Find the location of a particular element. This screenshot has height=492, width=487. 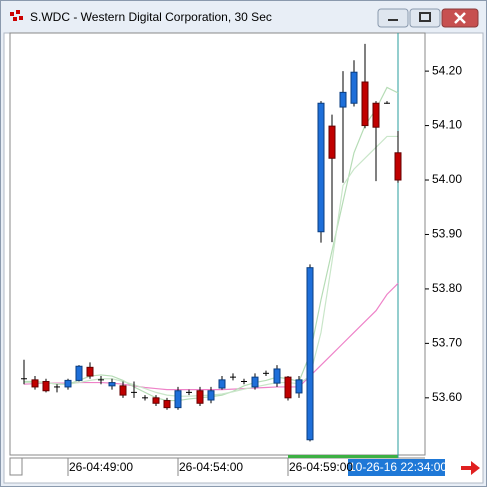

minimize-icon is located at coordinates (393, 20).